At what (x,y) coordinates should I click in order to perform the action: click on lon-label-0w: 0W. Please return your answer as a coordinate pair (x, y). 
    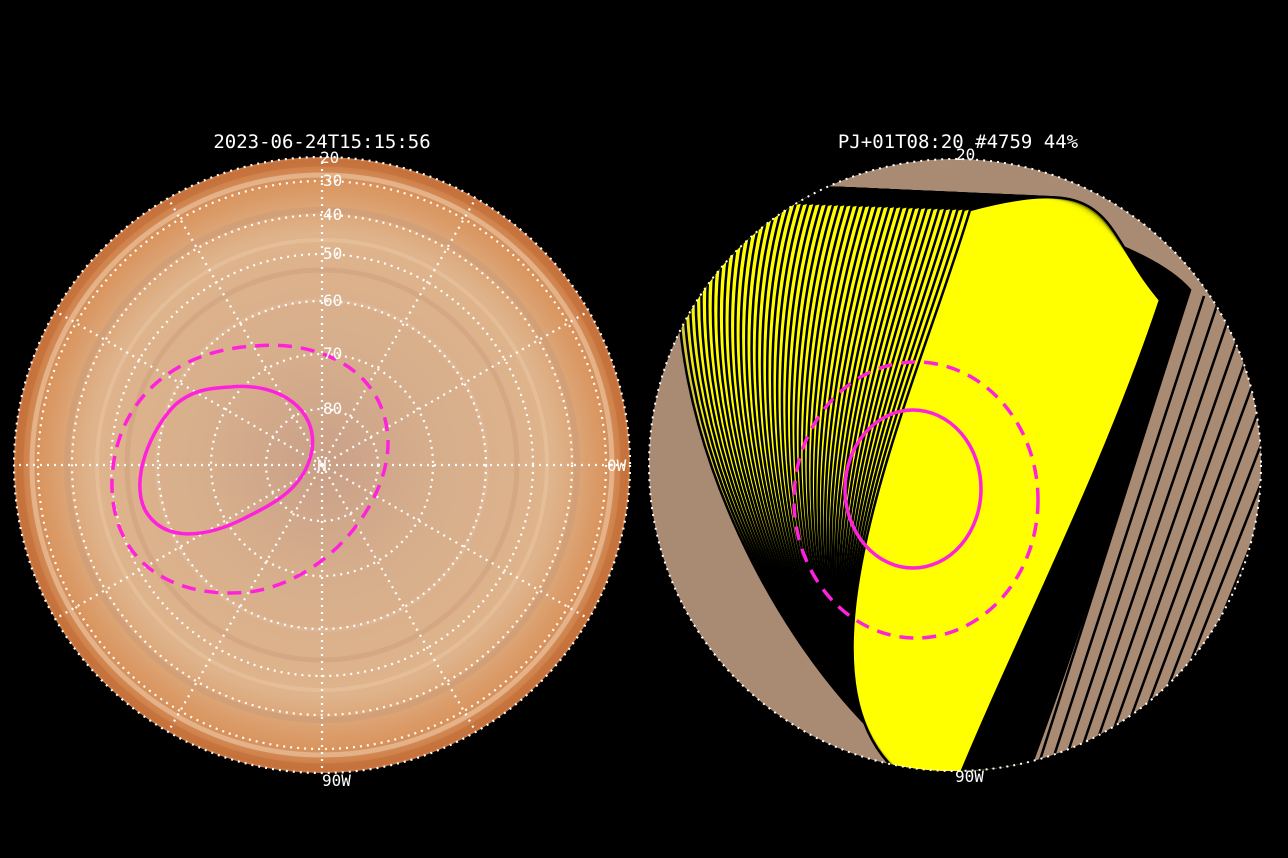
    Looking at the image, I should click on (617, 465).